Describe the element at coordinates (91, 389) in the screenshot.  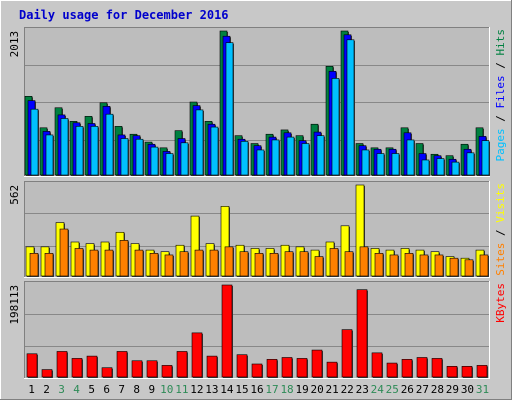
I see `x-tick-label-day-5: 5` at that location.